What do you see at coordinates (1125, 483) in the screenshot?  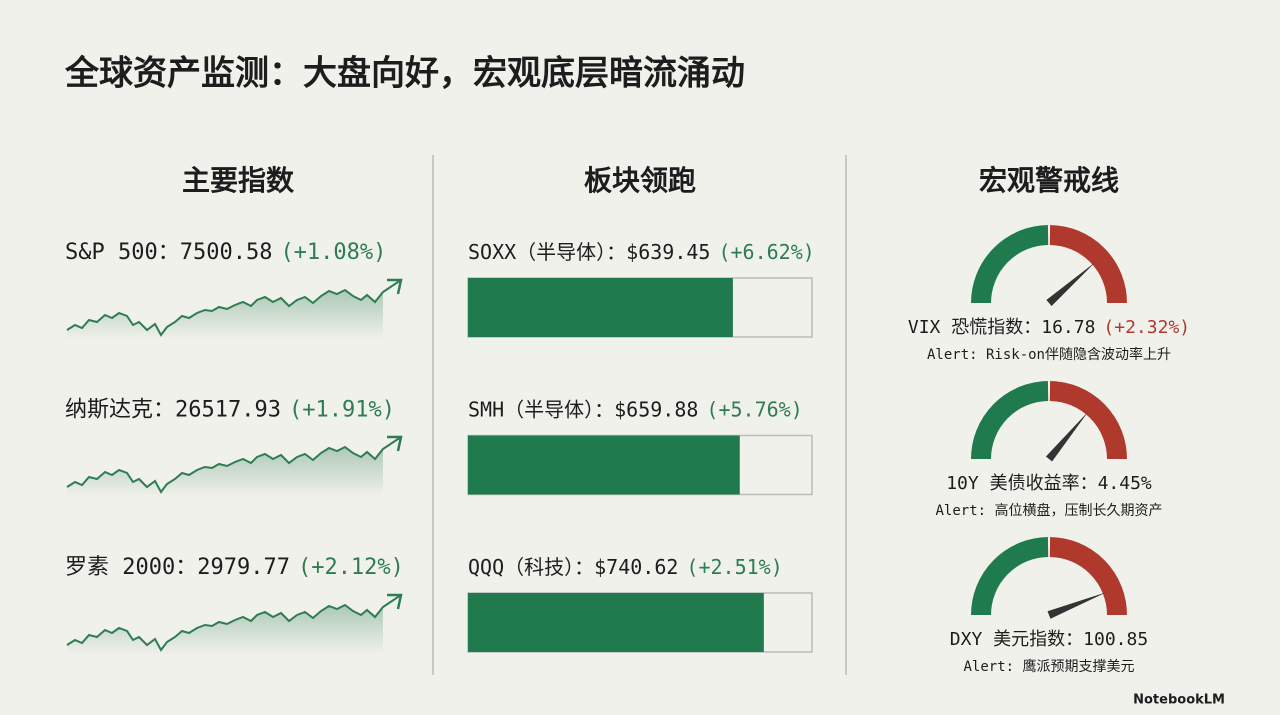 I see `value: 4.45%` at bounding box center [1125, 483].